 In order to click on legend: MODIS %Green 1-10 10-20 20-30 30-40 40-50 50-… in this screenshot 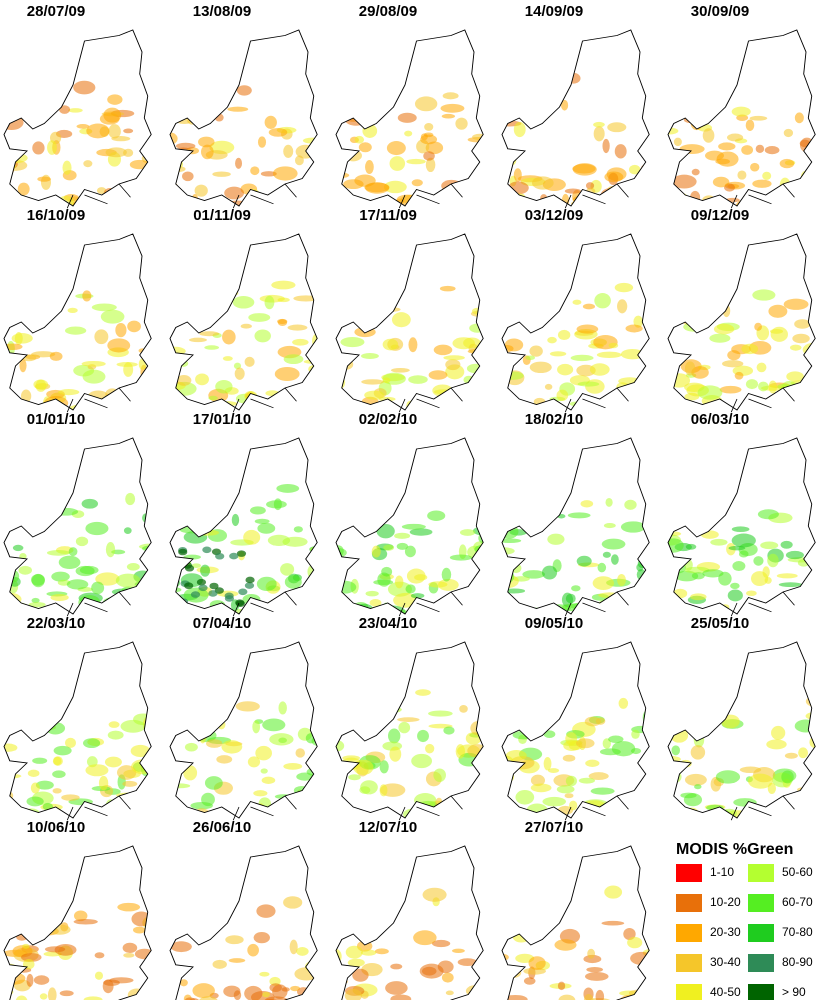, I will do `click(744, 920)`.